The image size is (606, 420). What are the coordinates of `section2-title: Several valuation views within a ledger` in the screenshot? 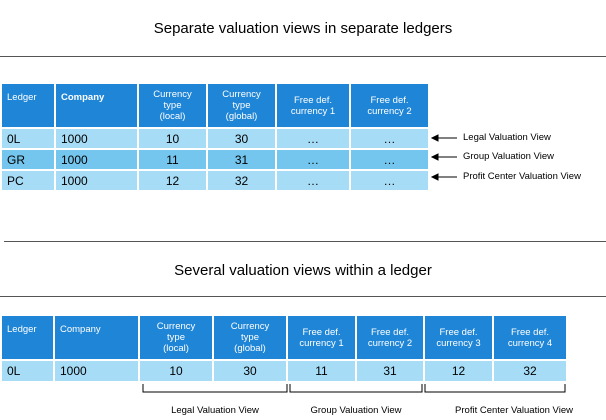 It's located at (303, 270).